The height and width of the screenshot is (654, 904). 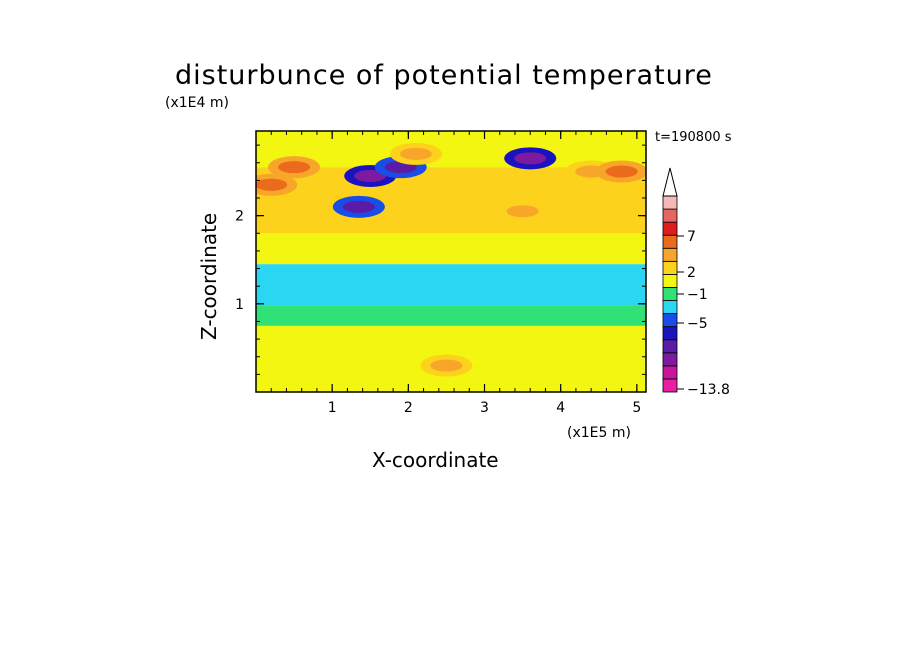 What do you see at coordinates (197, 103) in the screenshot?
I see `y-axis-unit: (x1E4 m)` at bounding box center [197, 103].